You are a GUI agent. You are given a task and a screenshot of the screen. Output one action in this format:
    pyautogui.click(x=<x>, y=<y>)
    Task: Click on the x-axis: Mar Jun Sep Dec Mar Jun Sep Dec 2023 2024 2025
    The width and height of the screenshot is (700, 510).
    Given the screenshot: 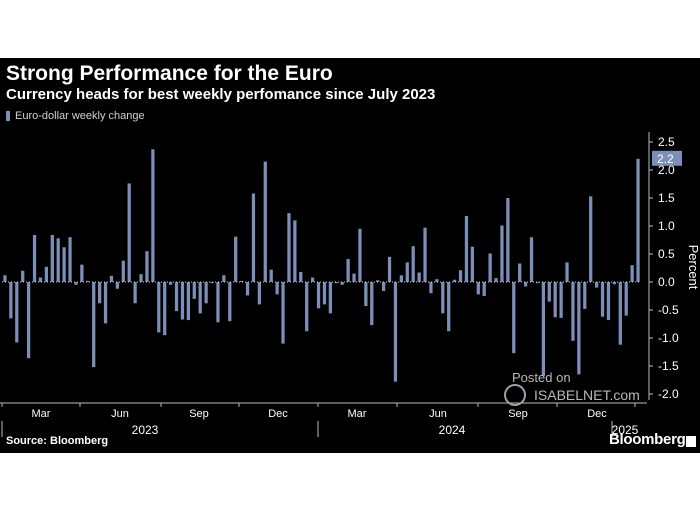 What is the action you would take?
    pyautogui.click(x=323, y=419)
    